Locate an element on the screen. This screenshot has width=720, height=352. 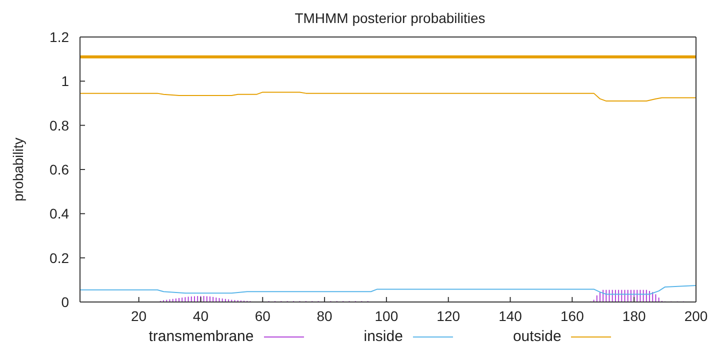
x-tick-label: 80 is located at coordinates (324, 316).